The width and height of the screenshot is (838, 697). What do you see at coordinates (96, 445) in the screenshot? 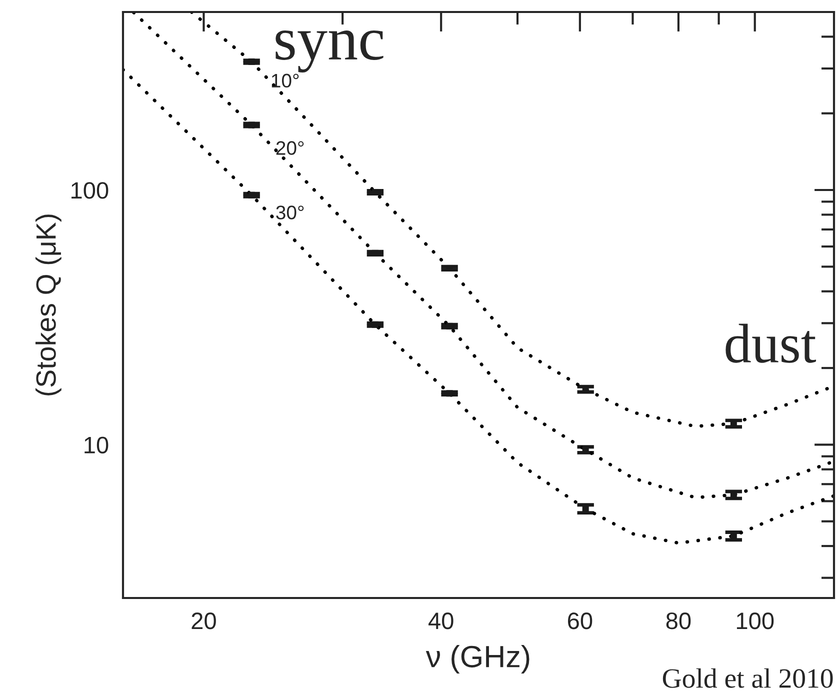
I see `y-tick-label: 10` at bounding box center [96, 445].